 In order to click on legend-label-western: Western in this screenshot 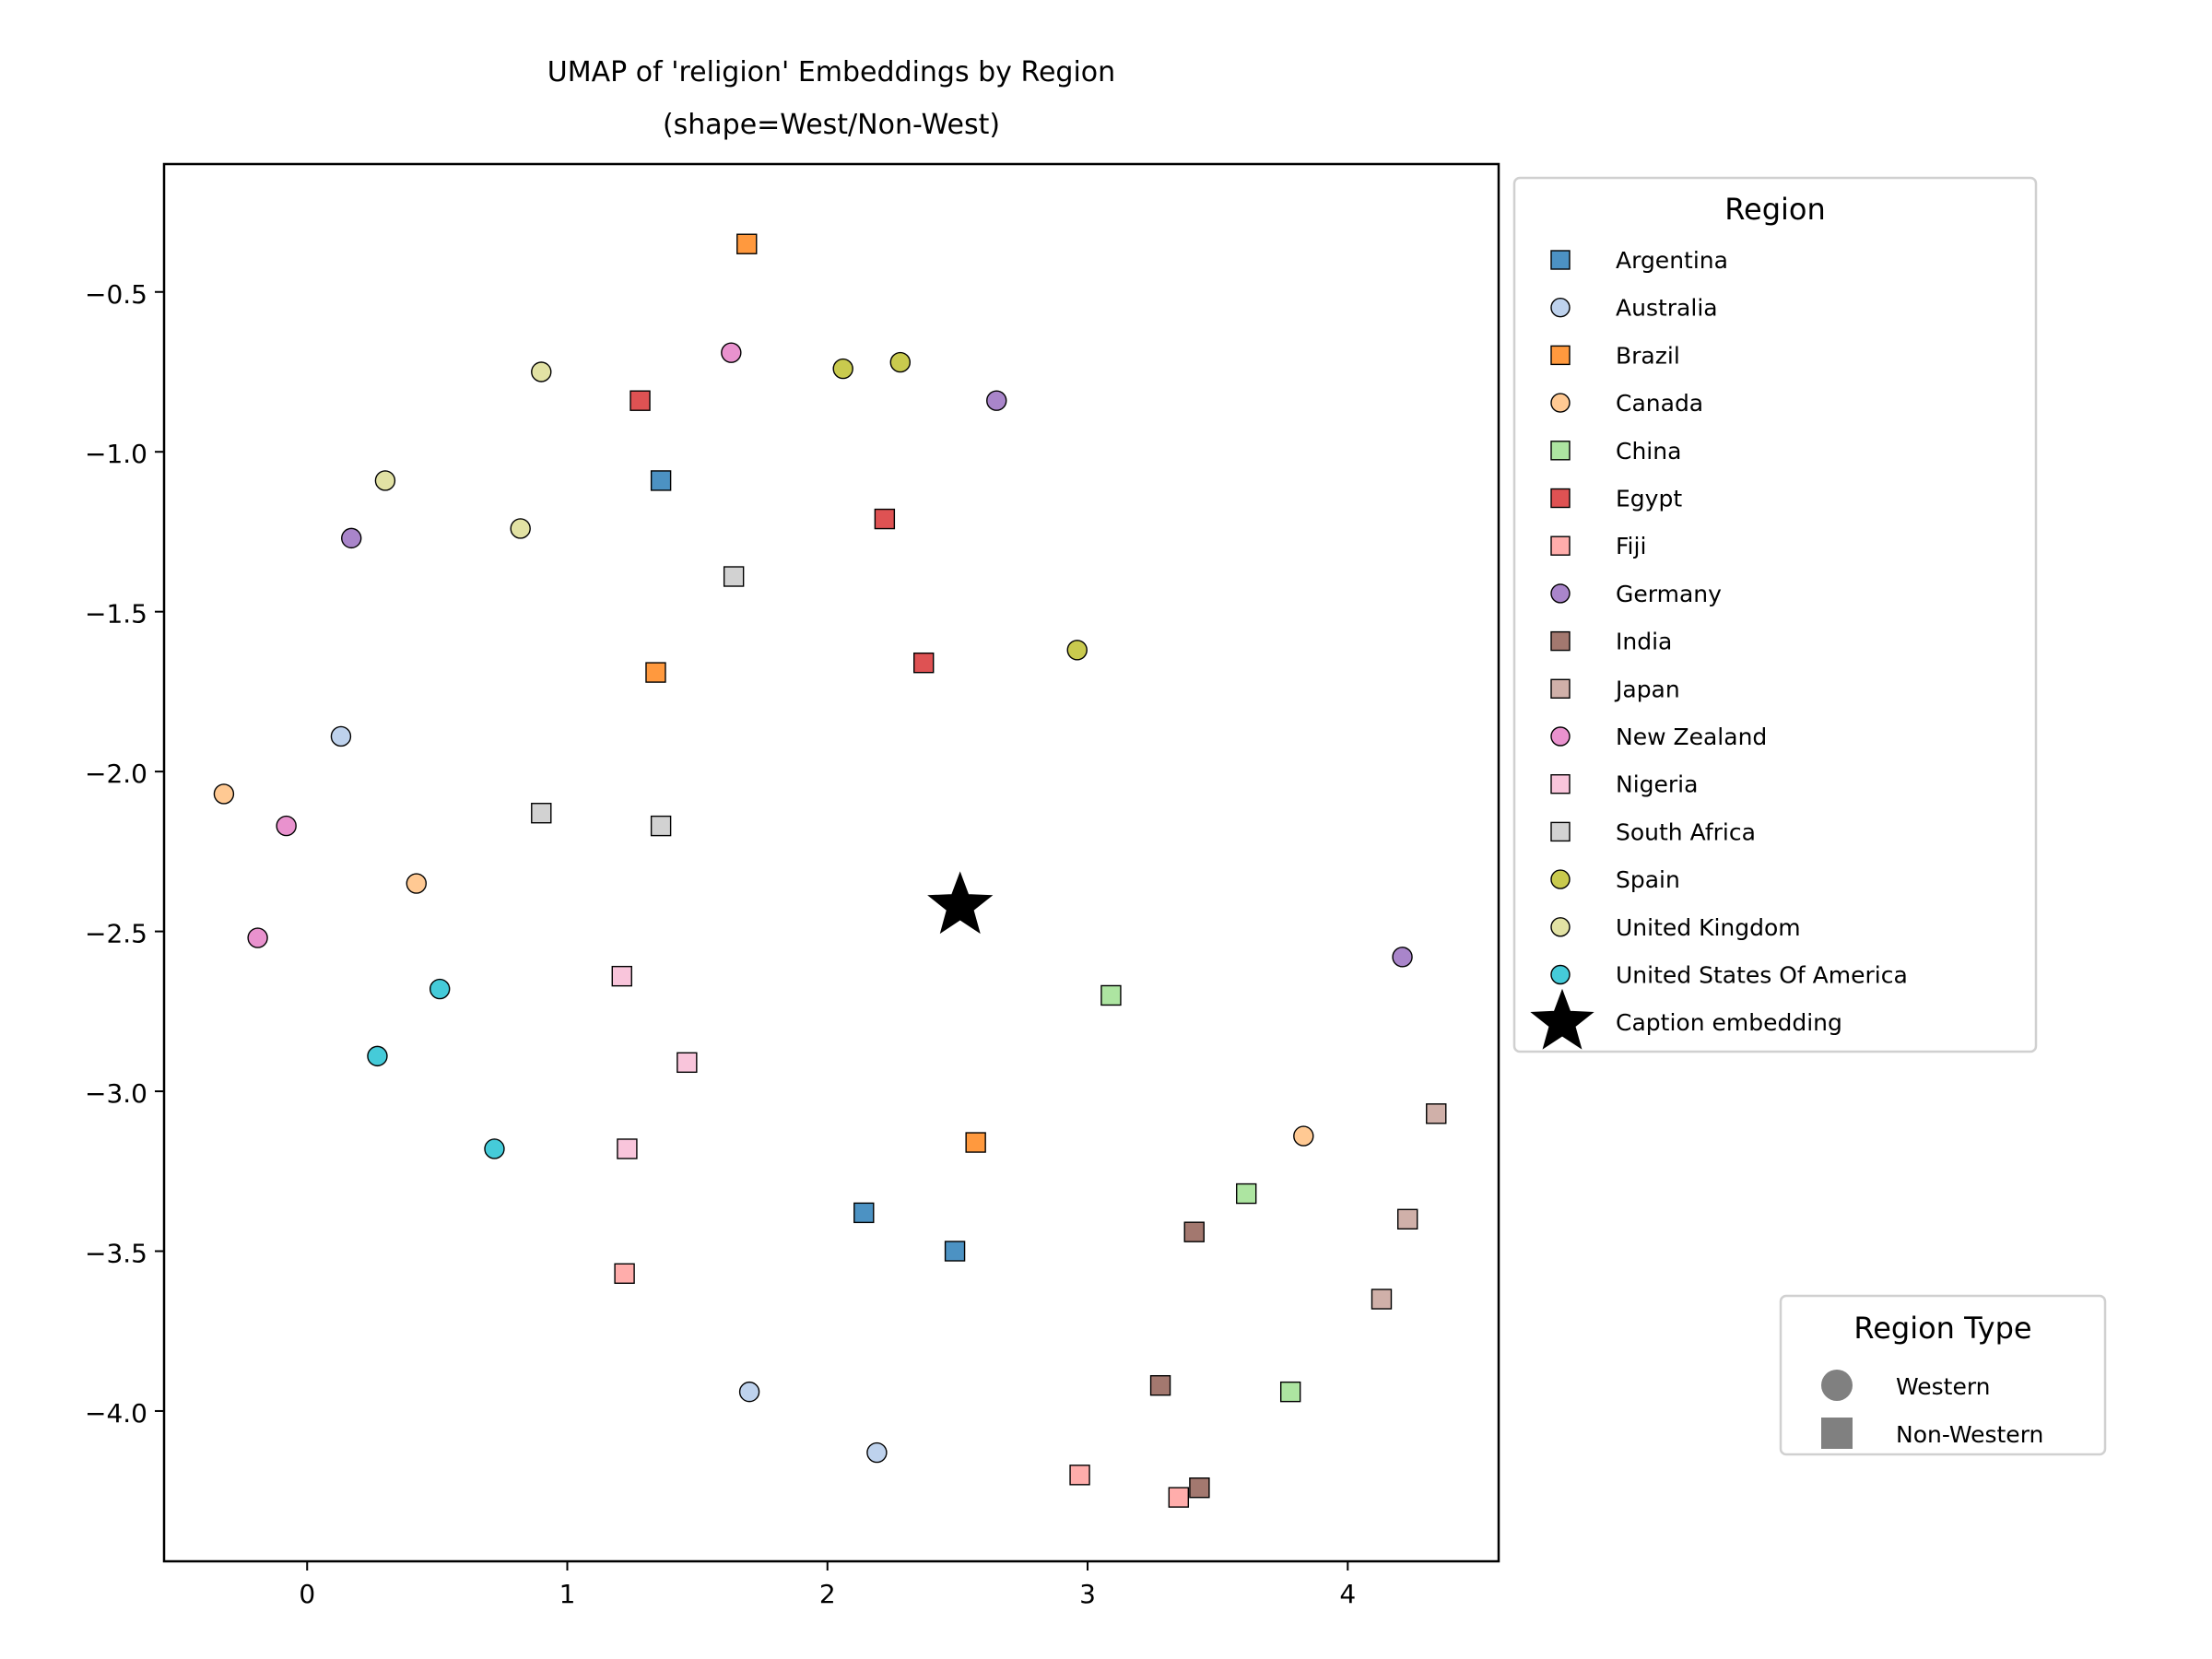, I will do `click(1943, 1386)`.